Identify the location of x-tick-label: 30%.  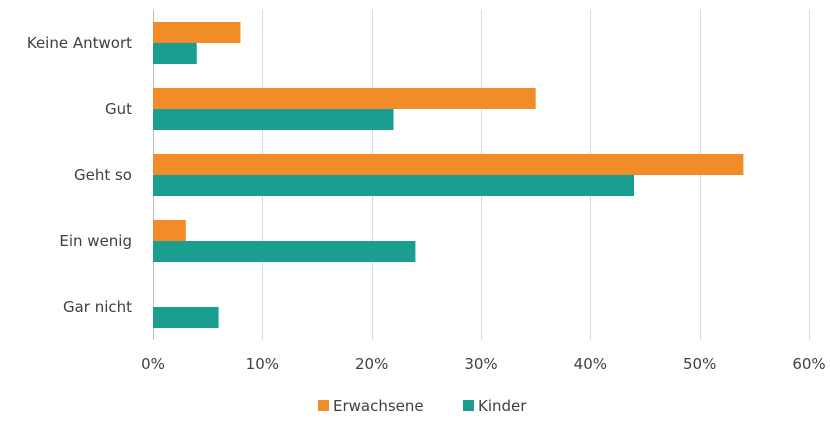
(480, 364).